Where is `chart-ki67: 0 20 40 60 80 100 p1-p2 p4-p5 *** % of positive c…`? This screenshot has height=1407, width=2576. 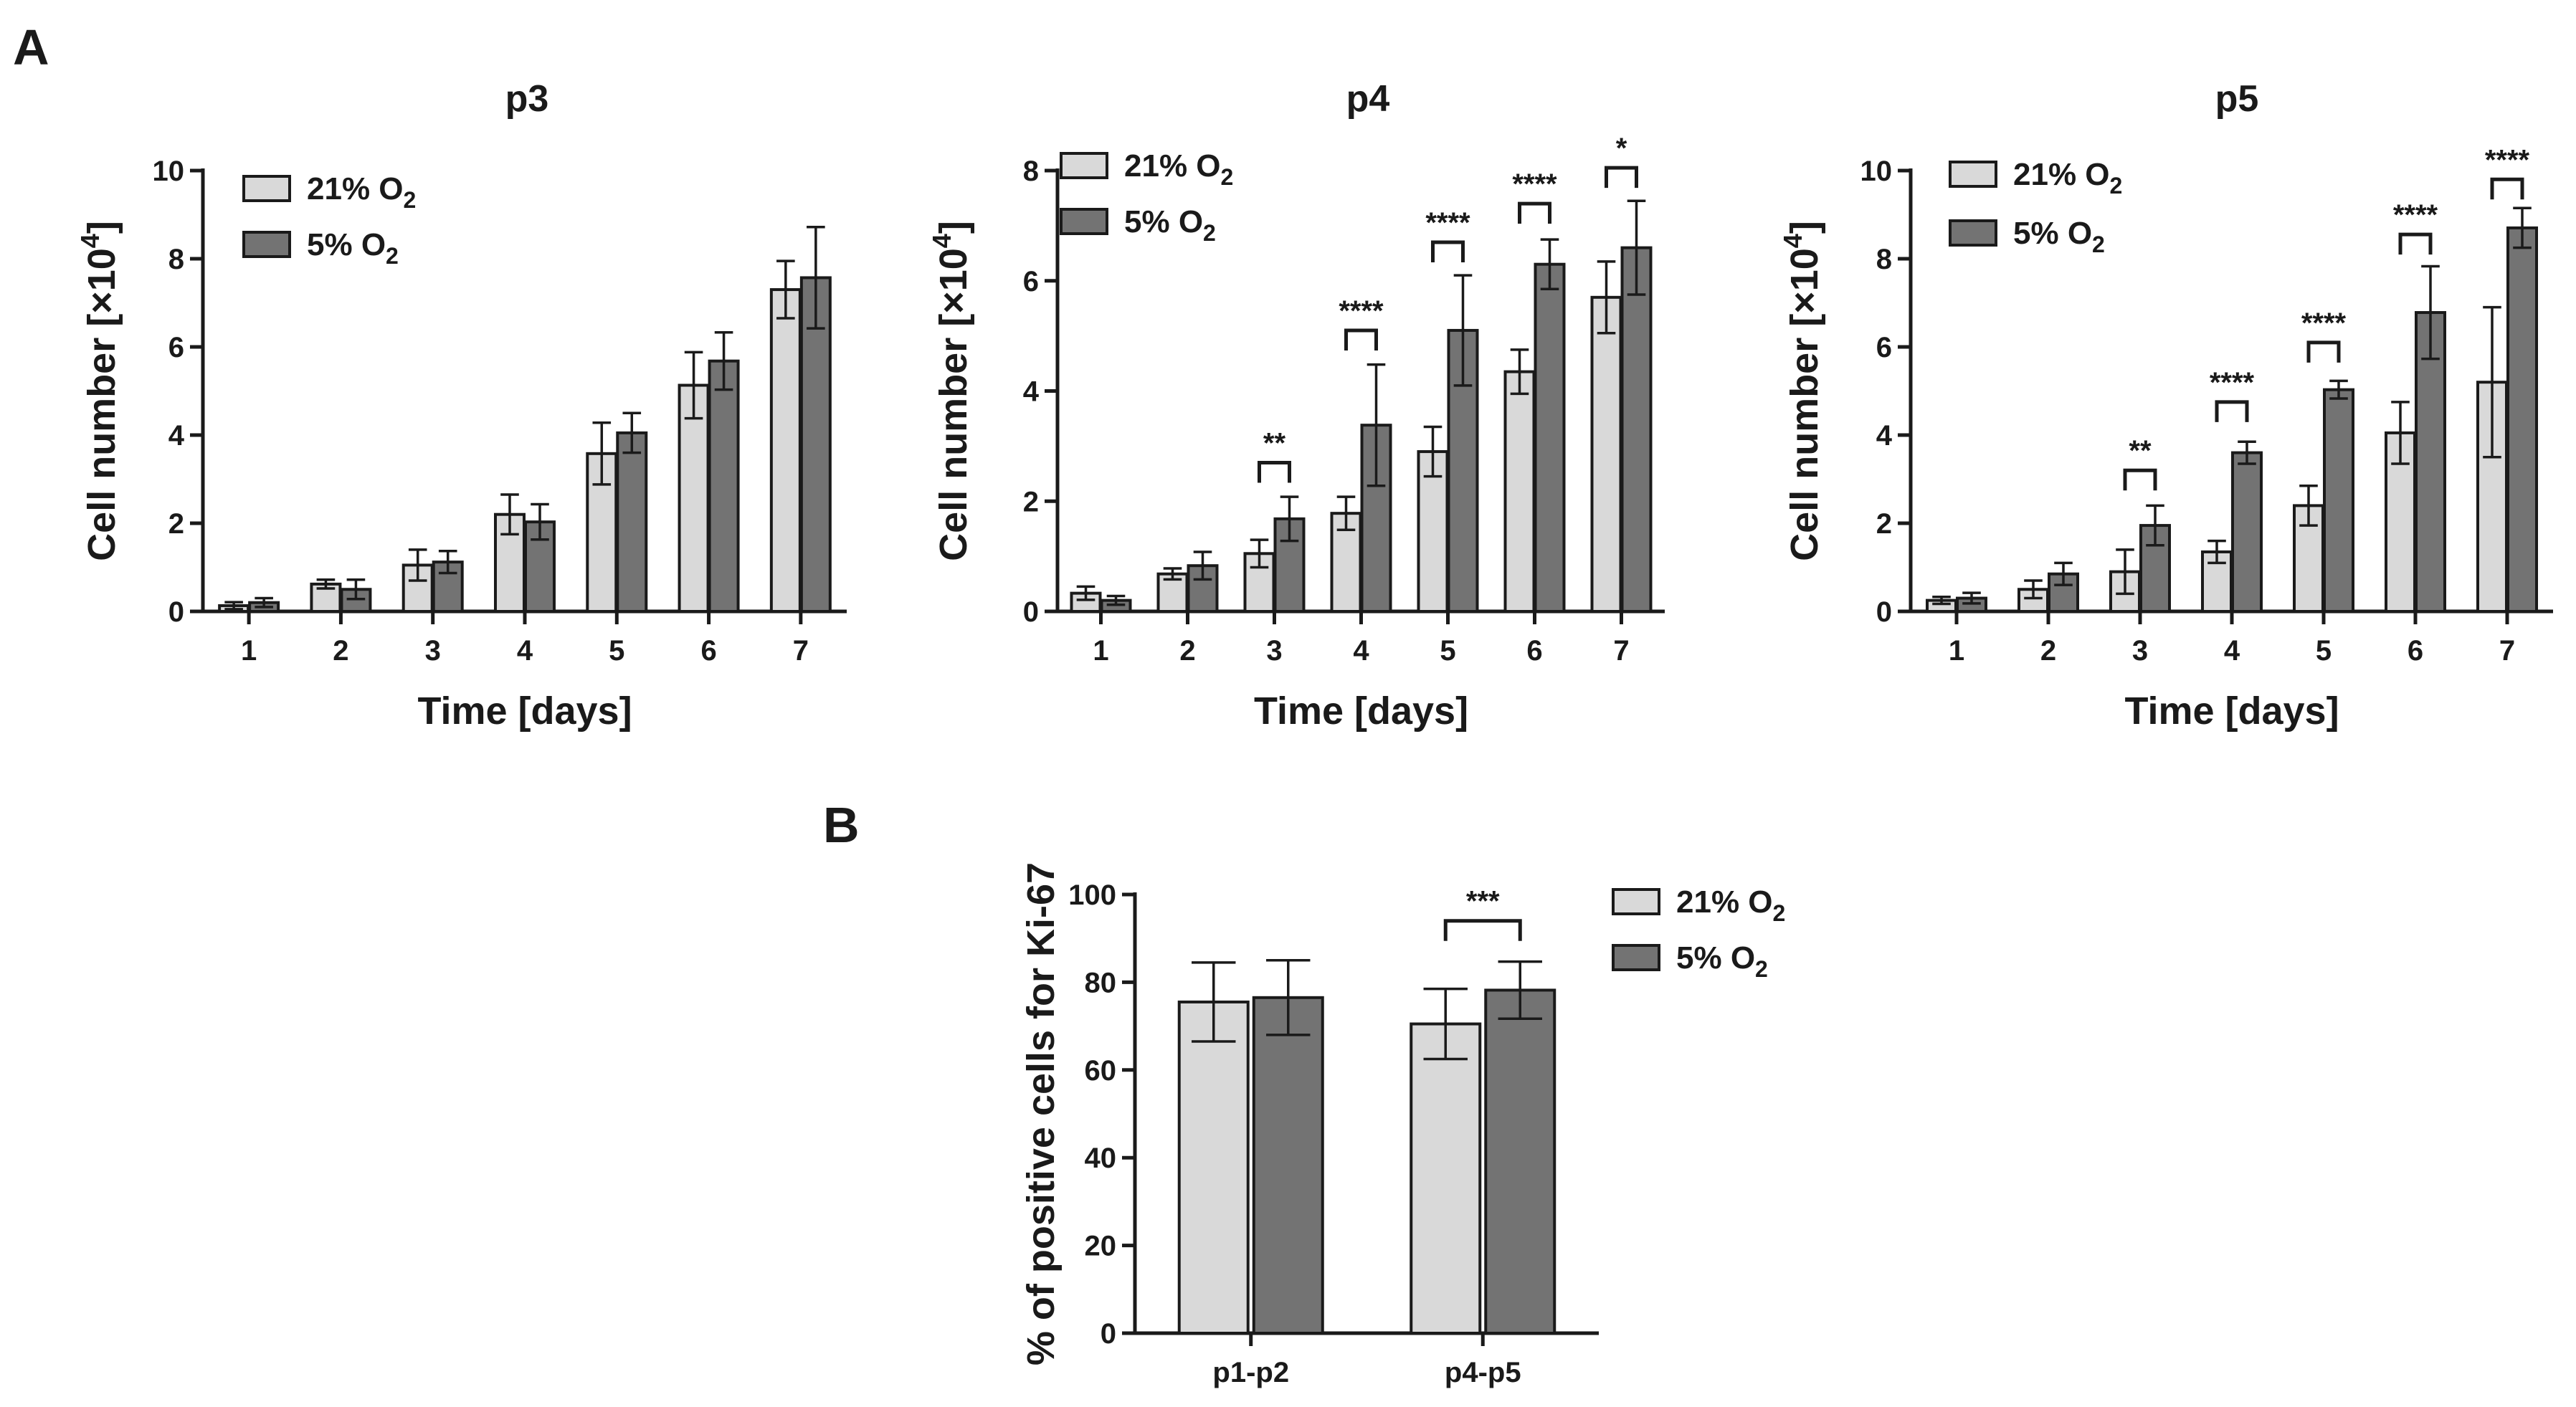
chart-ki67: 0 20 40 60 80 100 p1-p2 p4-p5 *** % of positive c… is located at coordinates (1403, 1125).